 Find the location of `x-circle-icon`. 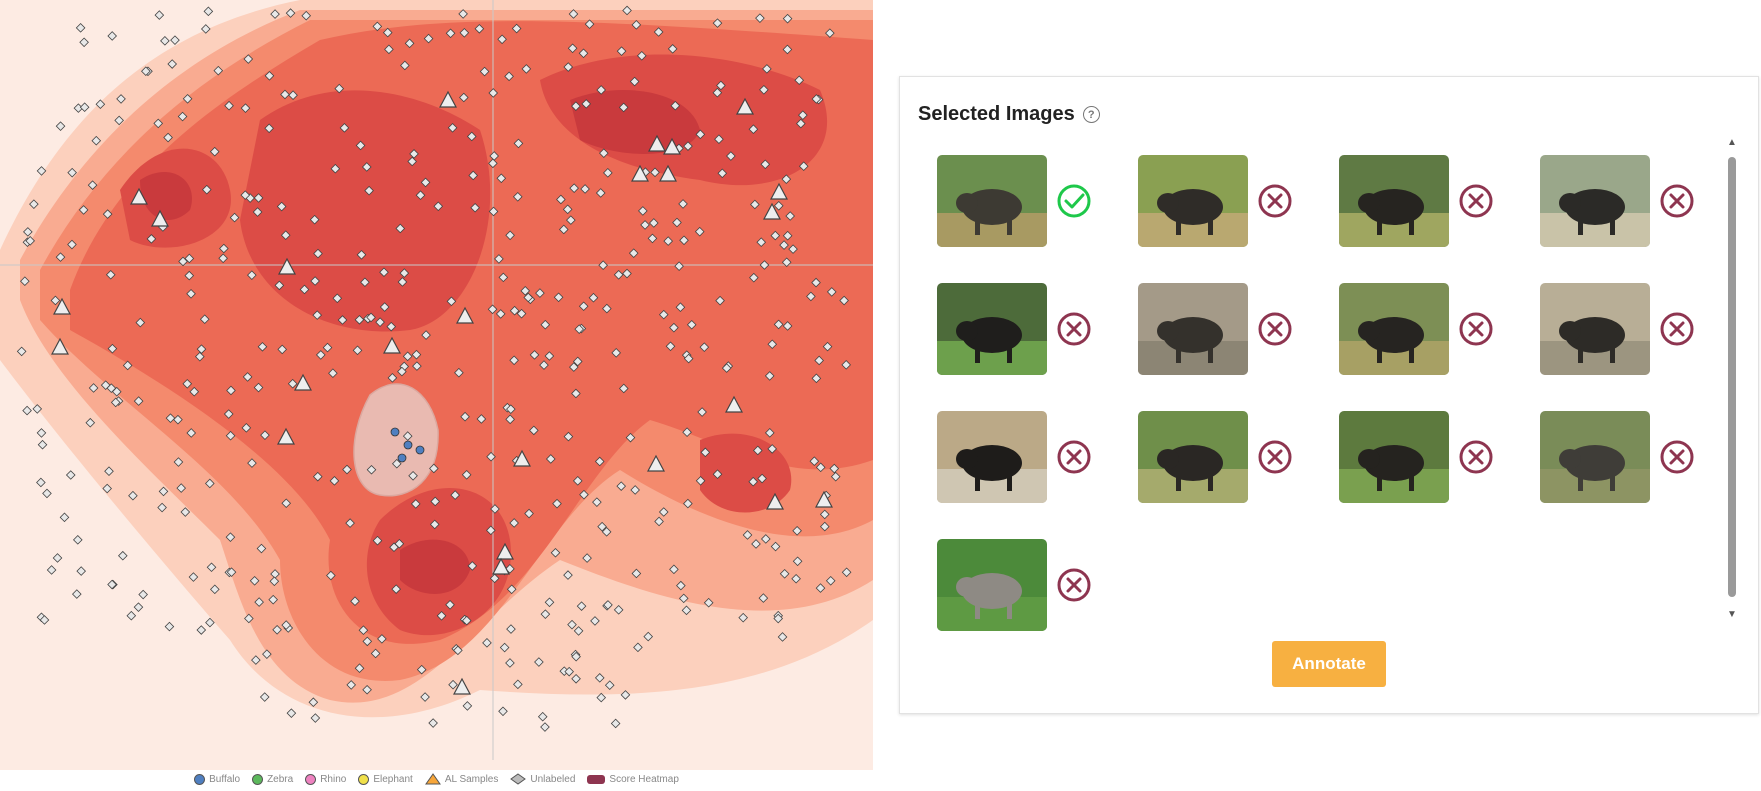

x-circle-icon is located at coordinates (1074, 457).